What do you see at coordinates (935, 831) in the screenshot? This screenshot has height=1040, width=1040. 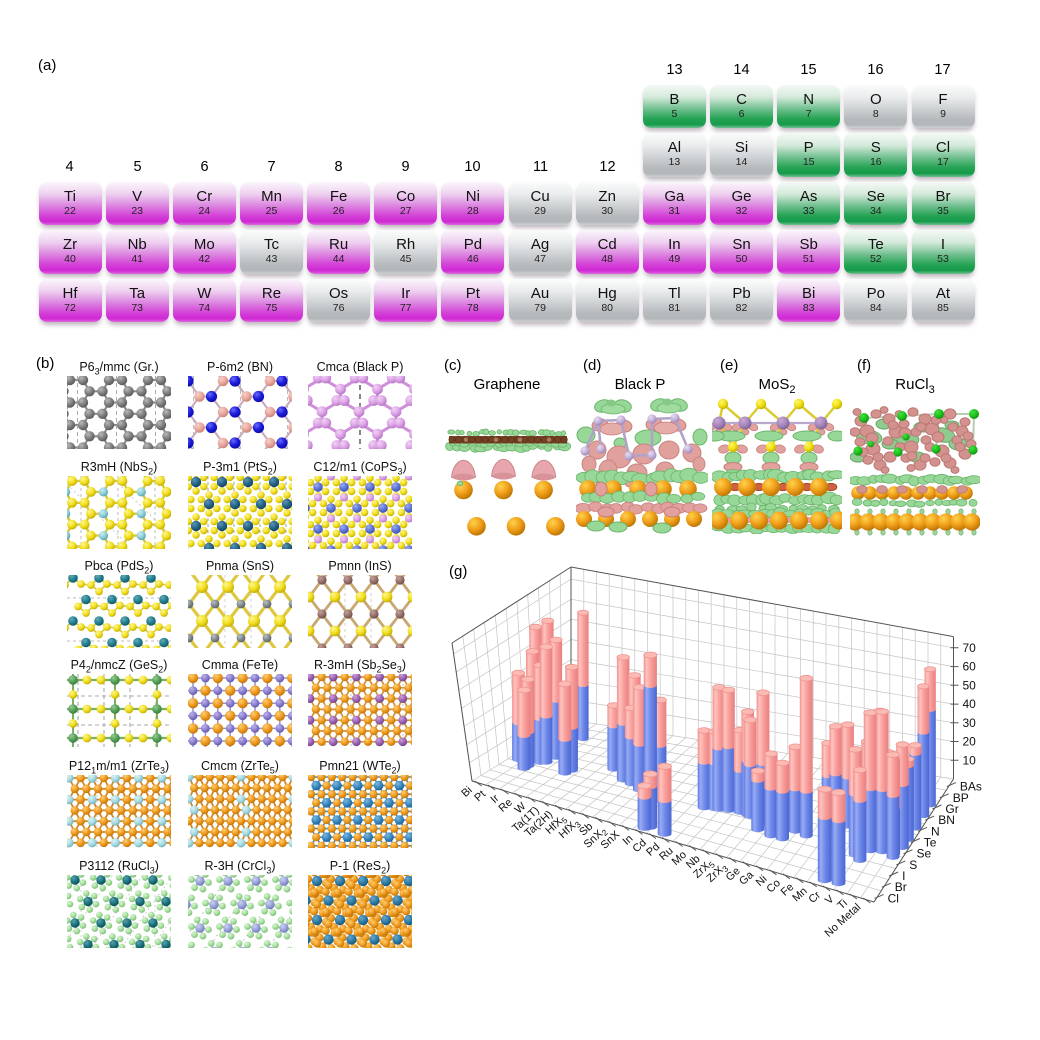 I see `svg-text: N` at bounding box center [935, 831].